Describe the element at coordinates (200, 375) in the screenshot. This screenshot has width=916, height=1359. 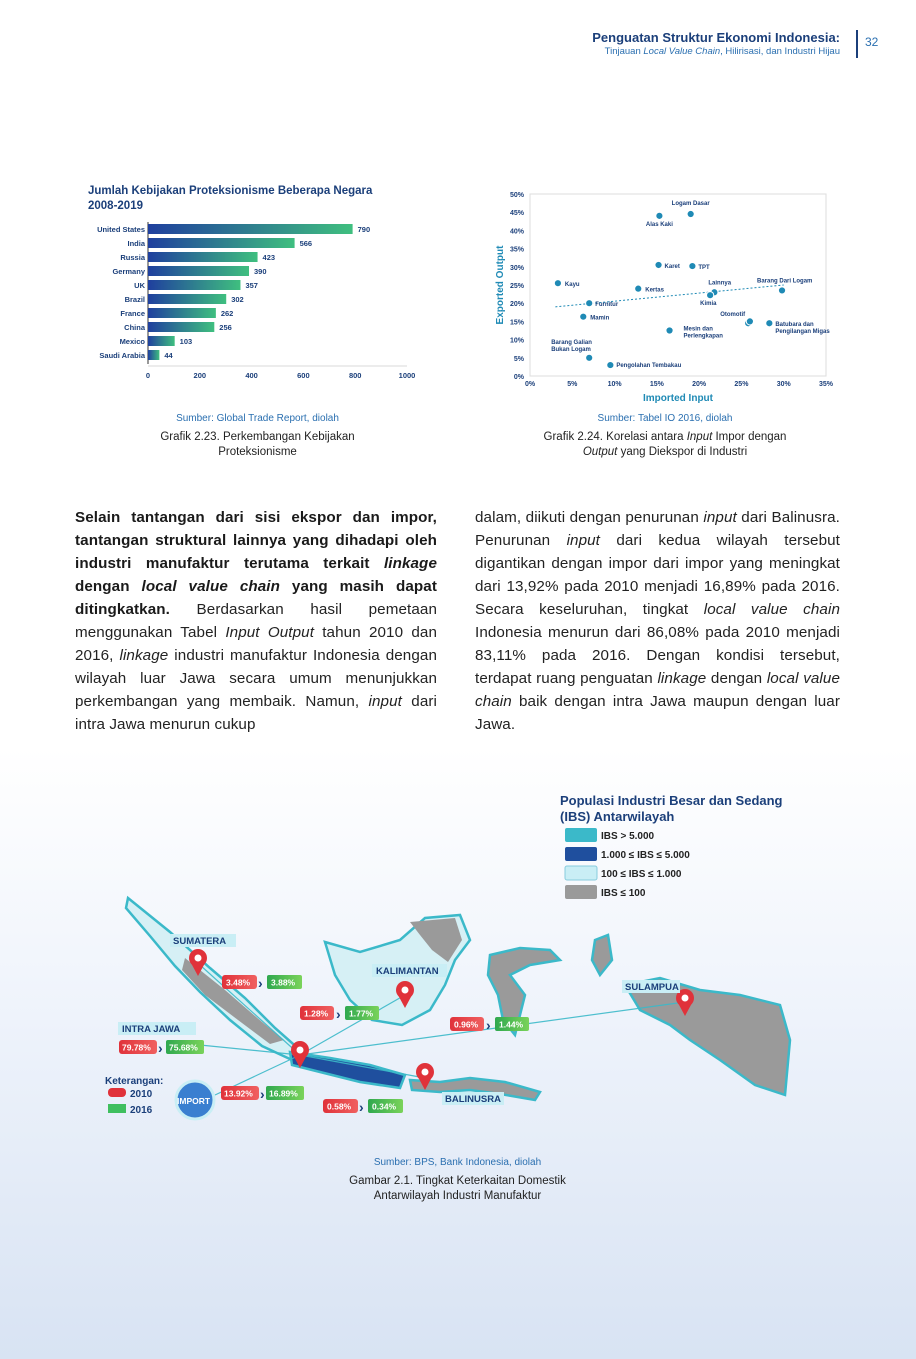
I see `bar-x-tick-label: 200` at that location.